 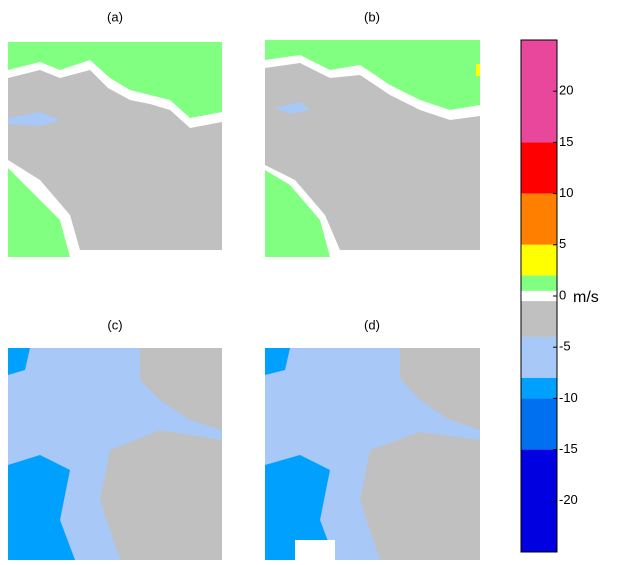 I want to click on map-d, so click(x=372, y=454).